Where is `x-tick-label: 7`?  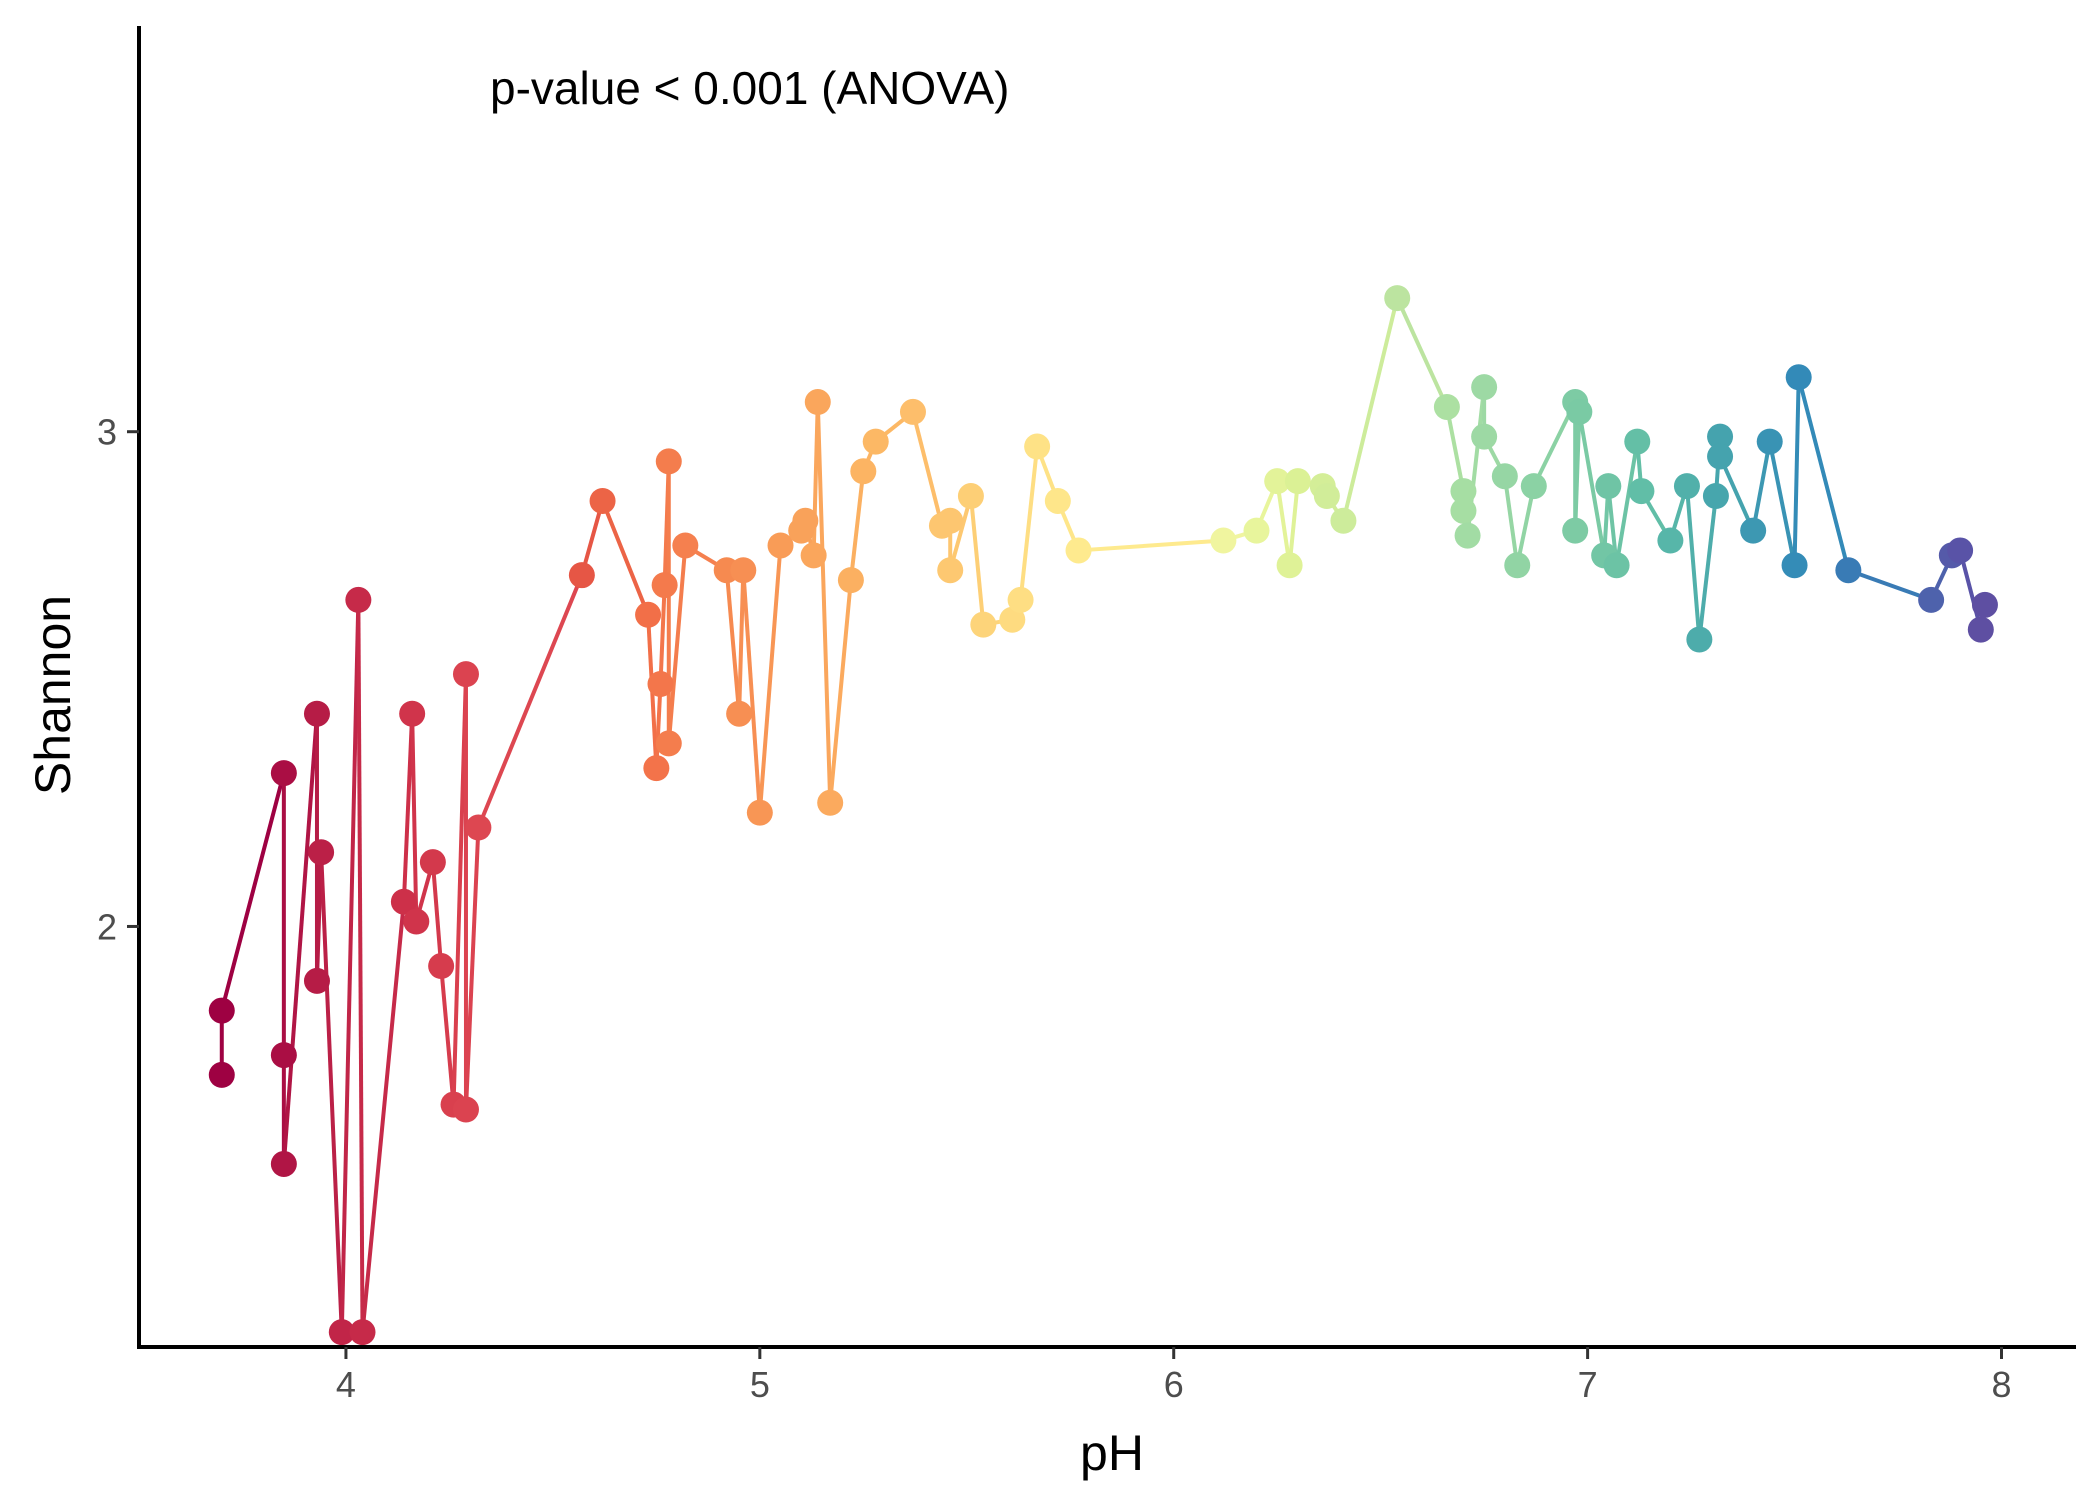
x-tick-label: 7 is located at coordinates (1588, 1384).